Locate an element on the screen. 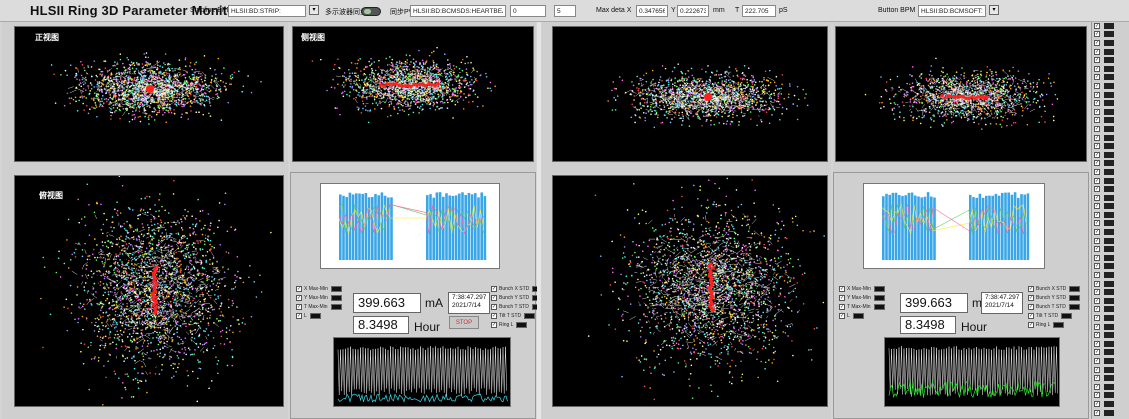 This screenshot has height=419, width=1129. stripline-dropdown-icon: ▾ is located at coordinates (314, 10).